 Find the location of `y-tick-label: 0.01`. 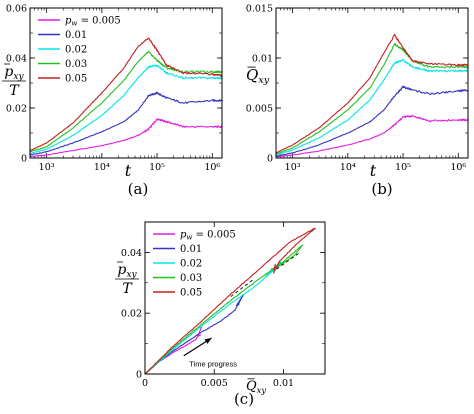

y-tick-label: 0.01 is located at coordinates (262, 59).